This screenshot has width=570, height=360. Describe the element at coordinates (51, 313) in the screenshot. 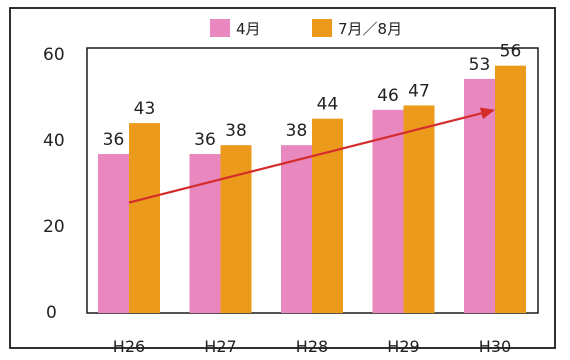

I see `y-tick-label: 0` at that location.